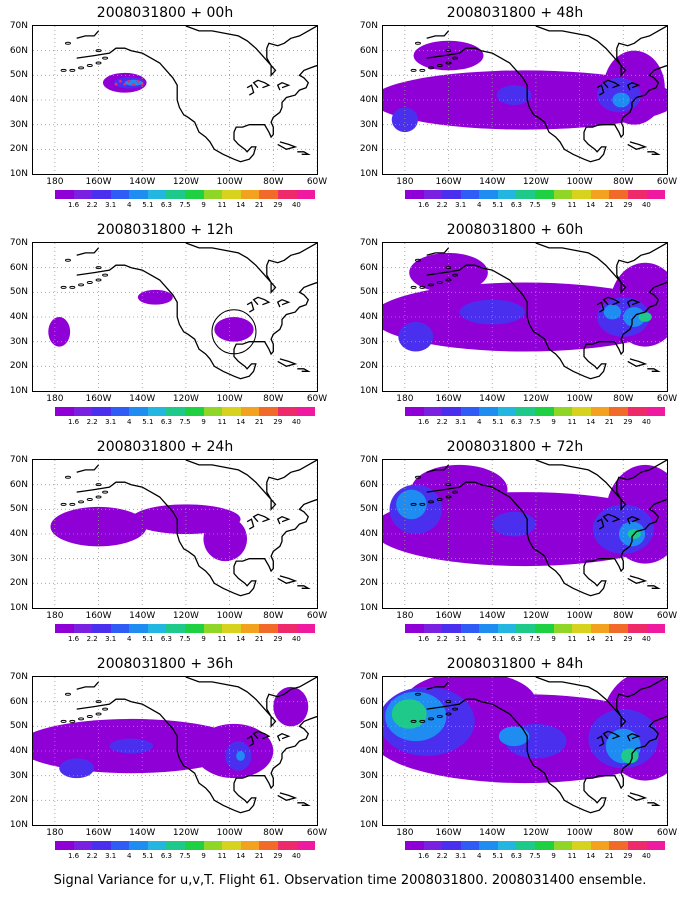  Describe the element at coordinates (535, 399) in the screenshot. I see `longitude-label: 120W` at that location.